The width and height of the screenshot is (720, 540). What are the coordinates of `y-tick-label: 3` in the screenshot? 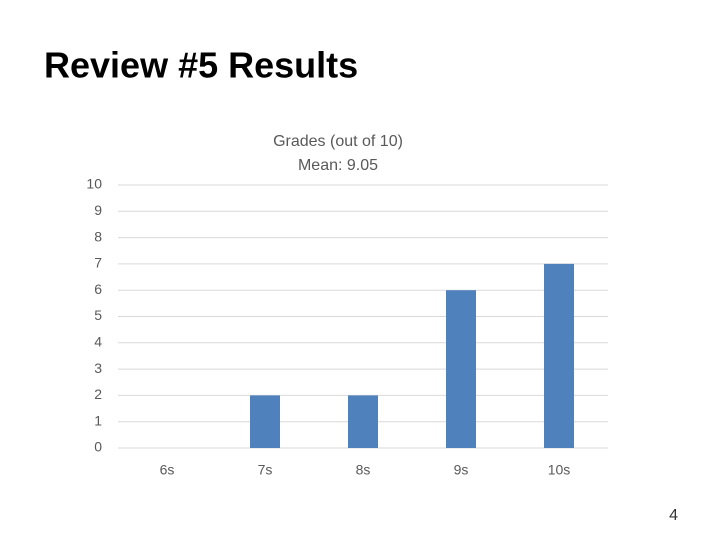 It's located at (98, 368).